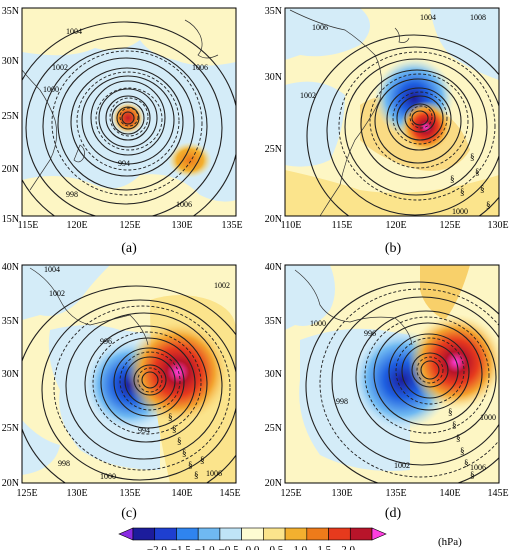 The image size is (523, 555). What do you see at coordinates (450, 542) in the screenshot?
I see `colorbar-unit: (hPa)` at bounding box center [450, 542].